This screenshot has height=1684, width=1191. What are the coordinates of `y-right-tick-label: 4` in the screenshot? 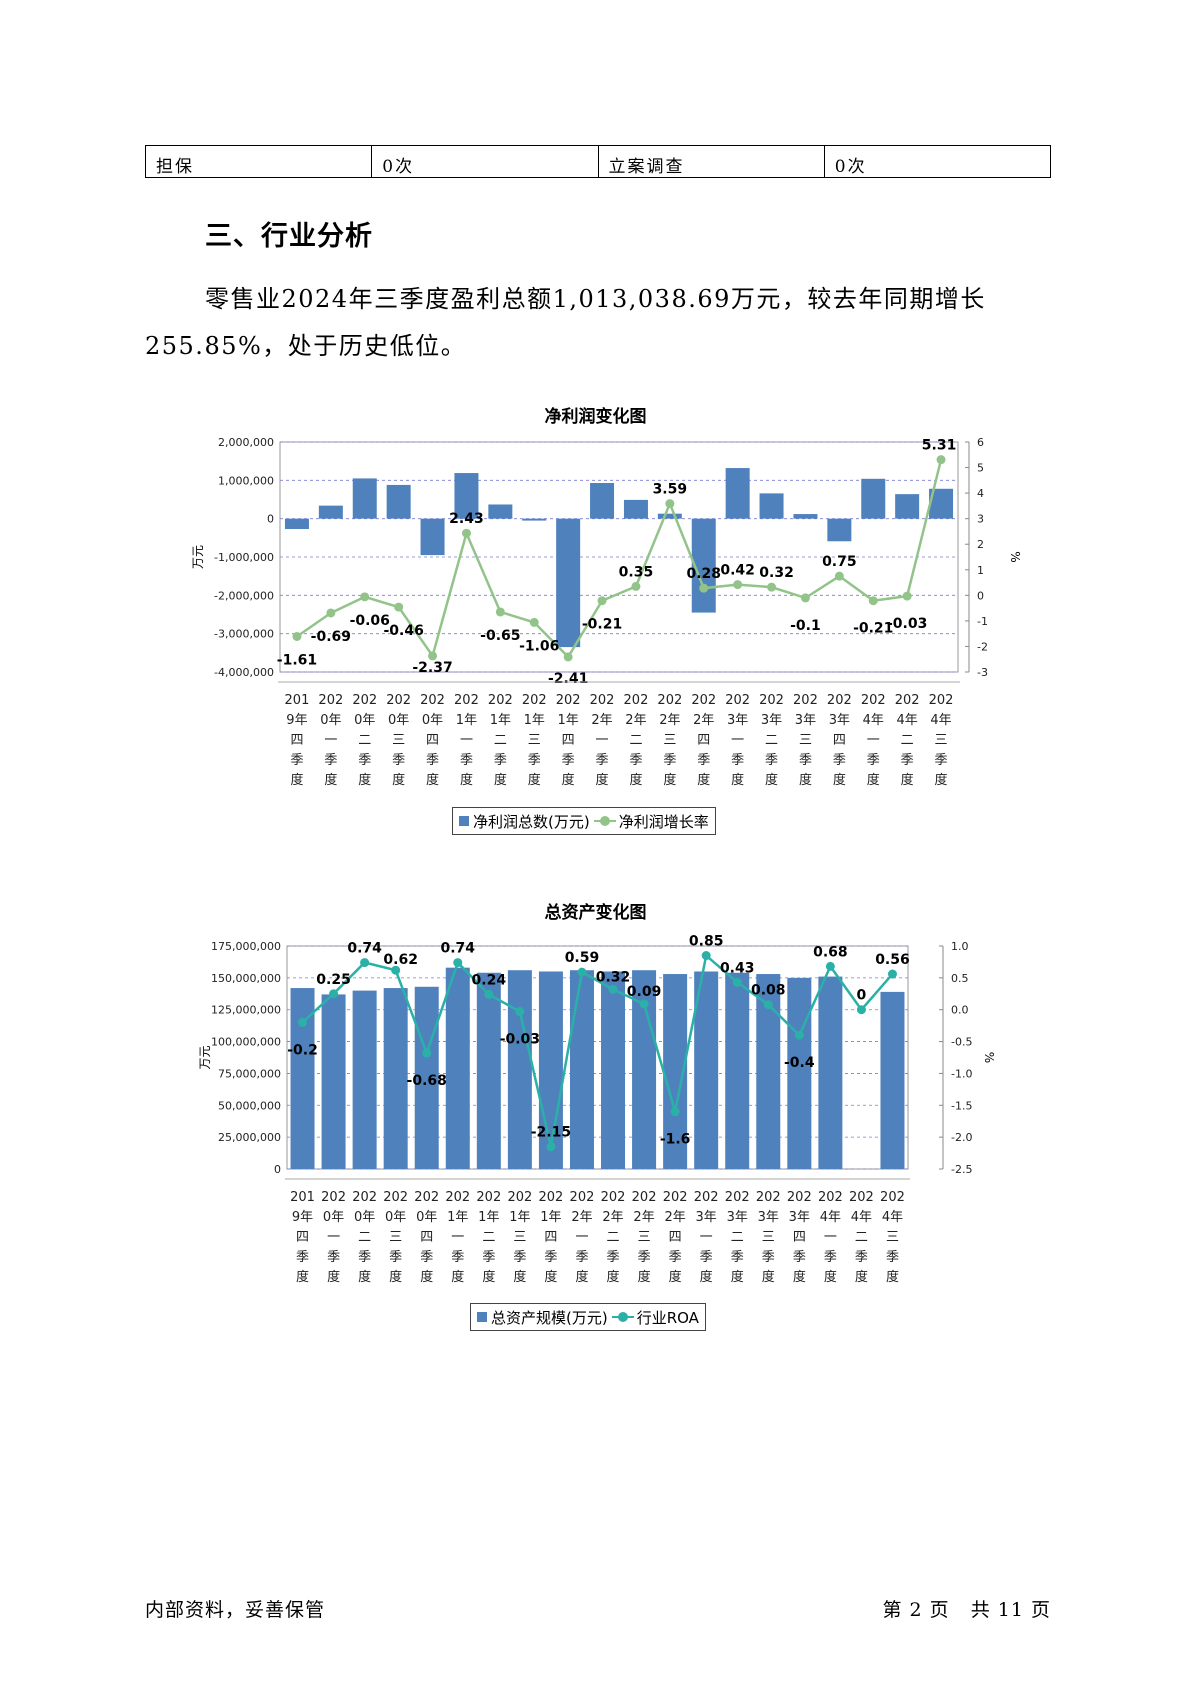 It's located at (980, 493).